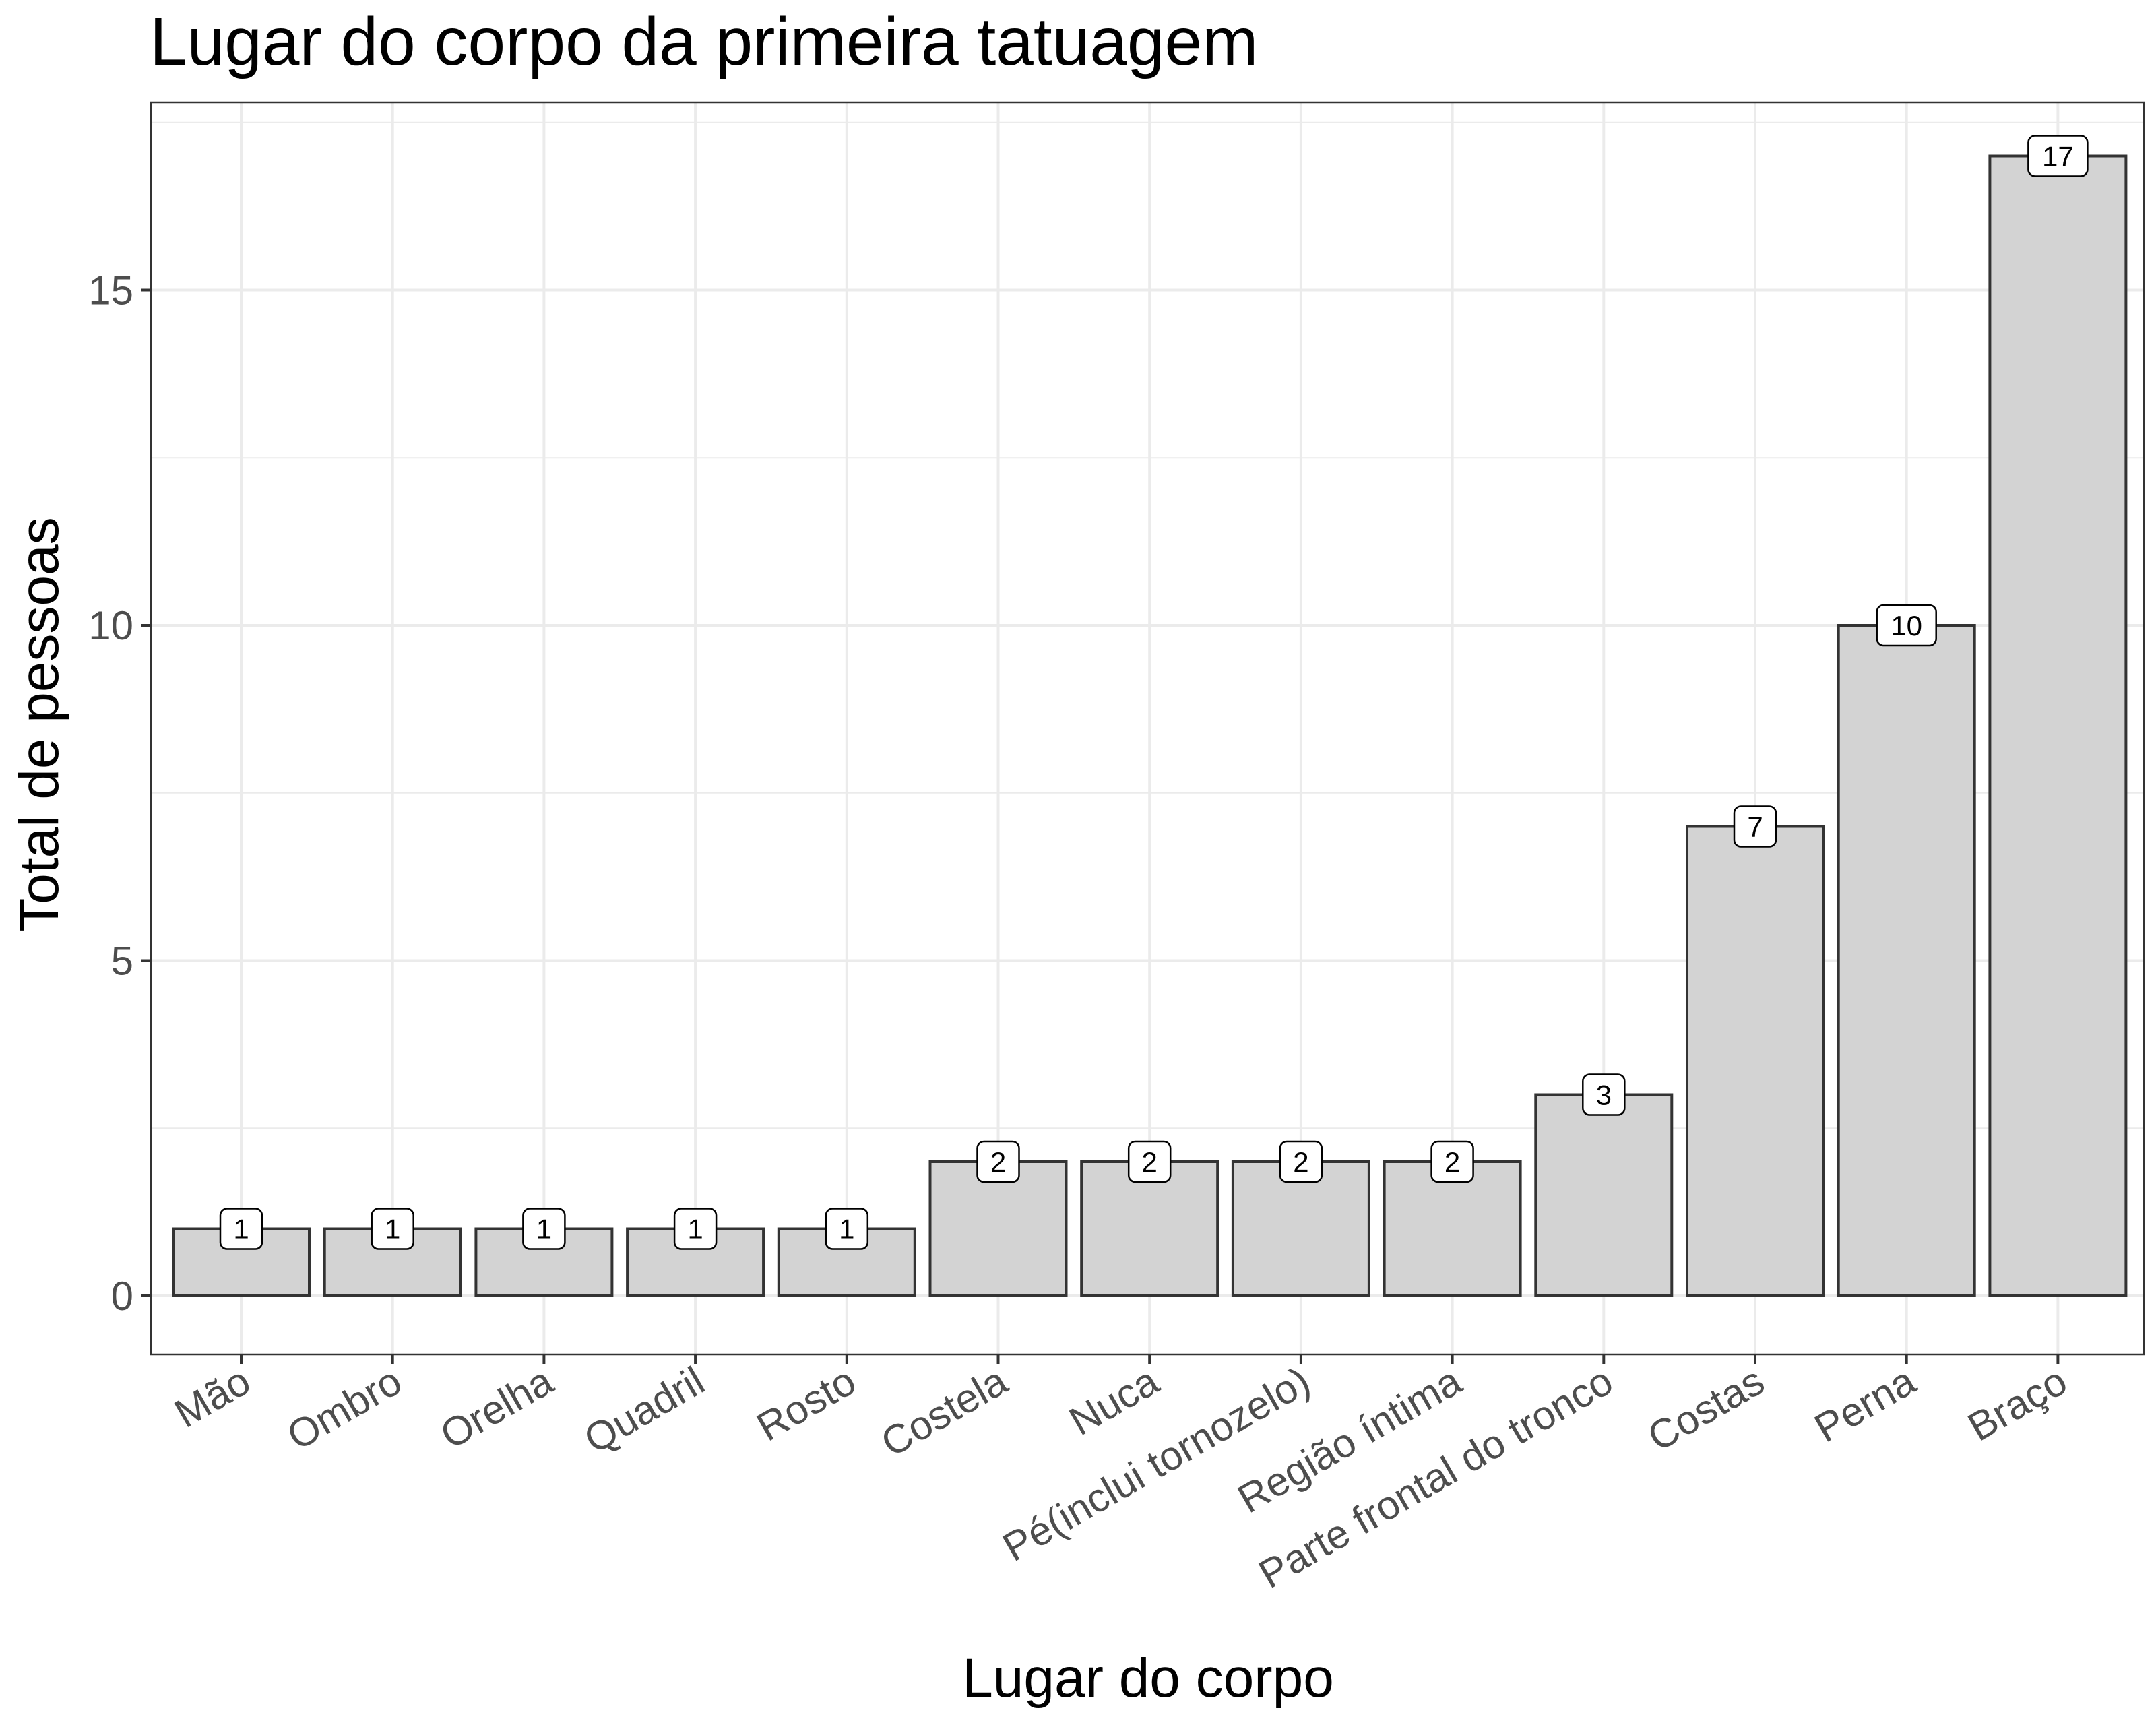 The image size is (2156, 1725). I want to click on data-label: 17, so click(2058, 156).